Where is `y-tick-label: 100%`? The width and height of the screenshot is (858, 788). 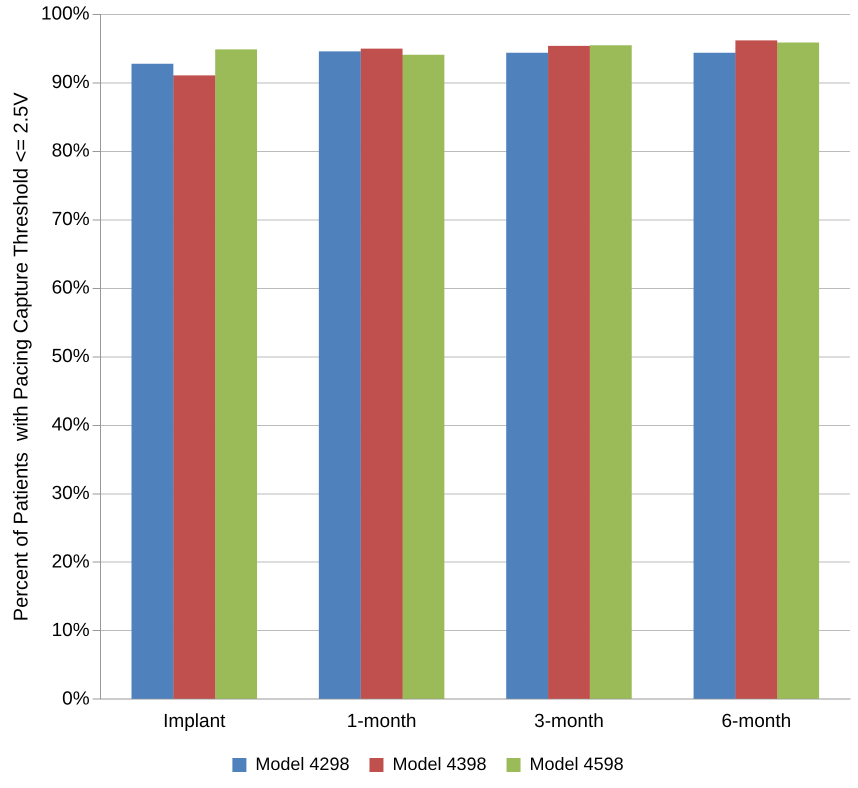
y-tick-label: 100% is located at coordinates (65, 14).